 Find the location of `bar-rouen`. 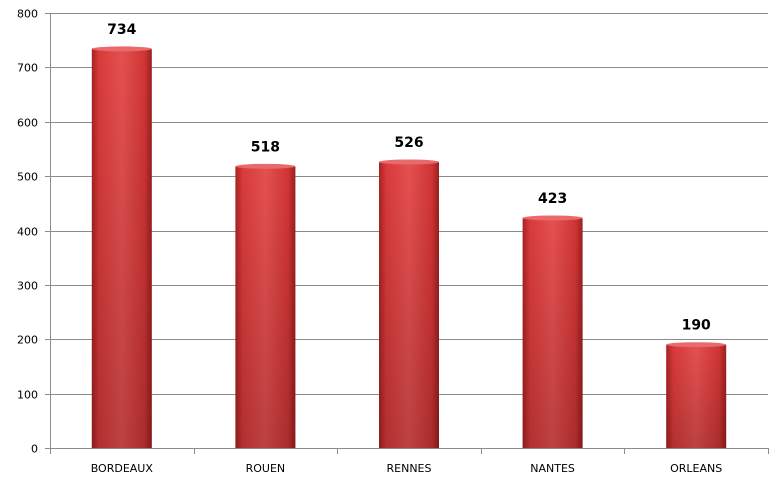

bar-rouen is located at coordinates (265, 305).